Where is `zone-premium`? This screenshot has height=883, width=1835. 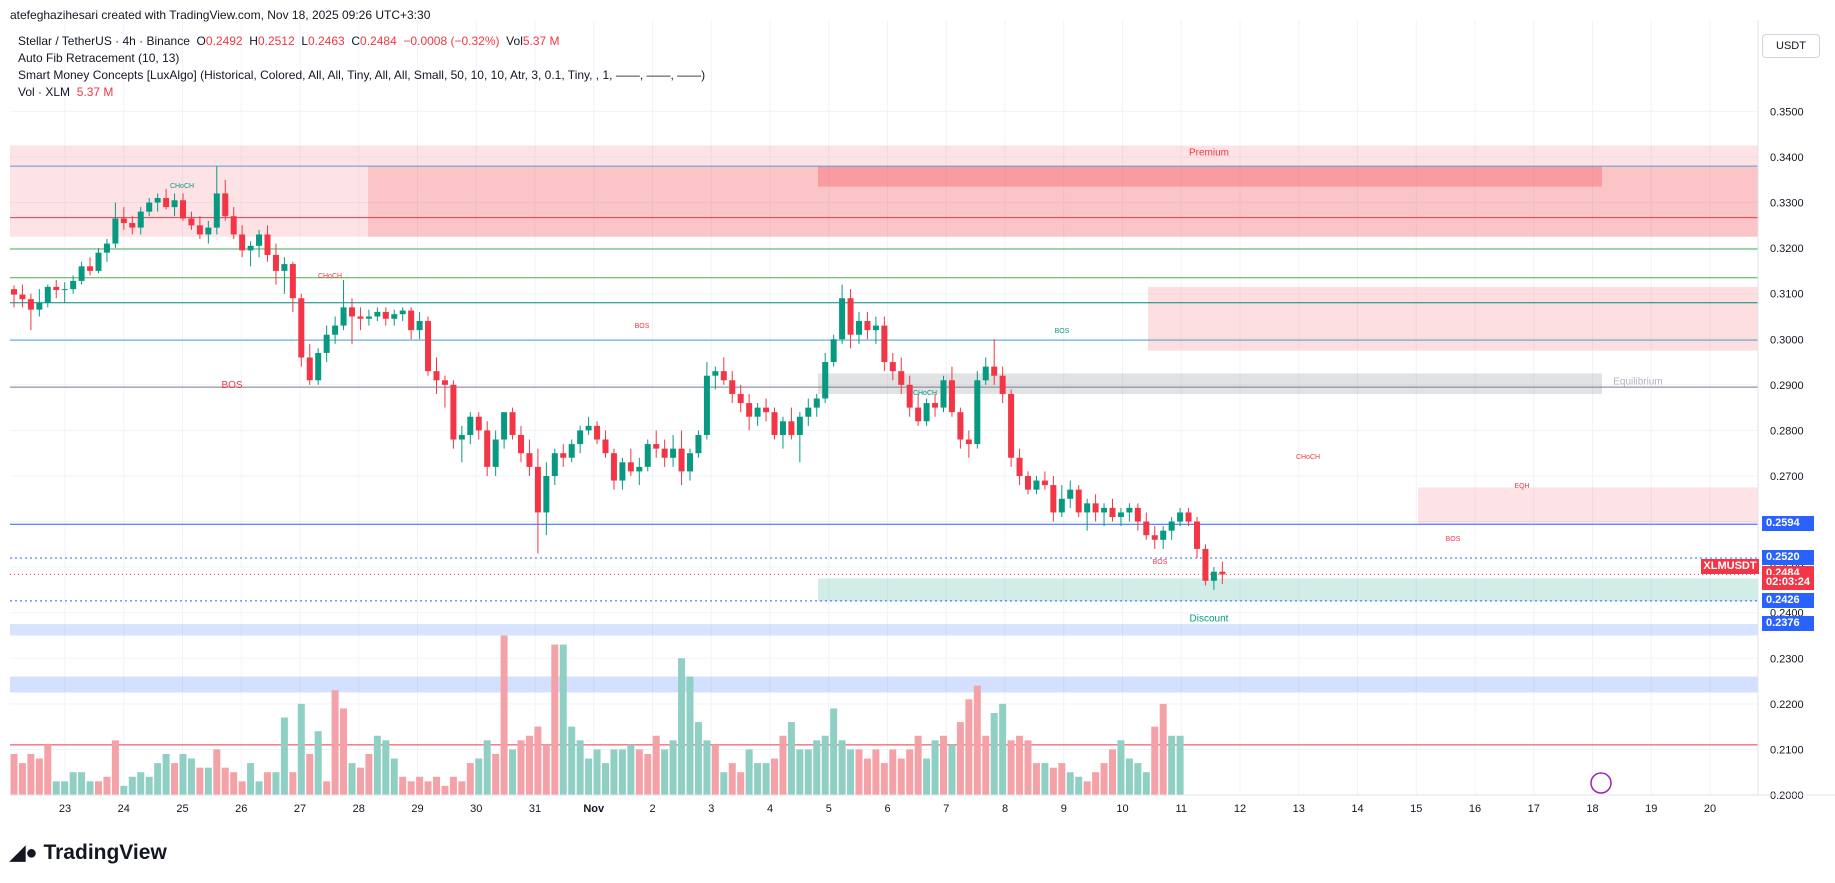
zone-premium is located at coordinates (884, 191).